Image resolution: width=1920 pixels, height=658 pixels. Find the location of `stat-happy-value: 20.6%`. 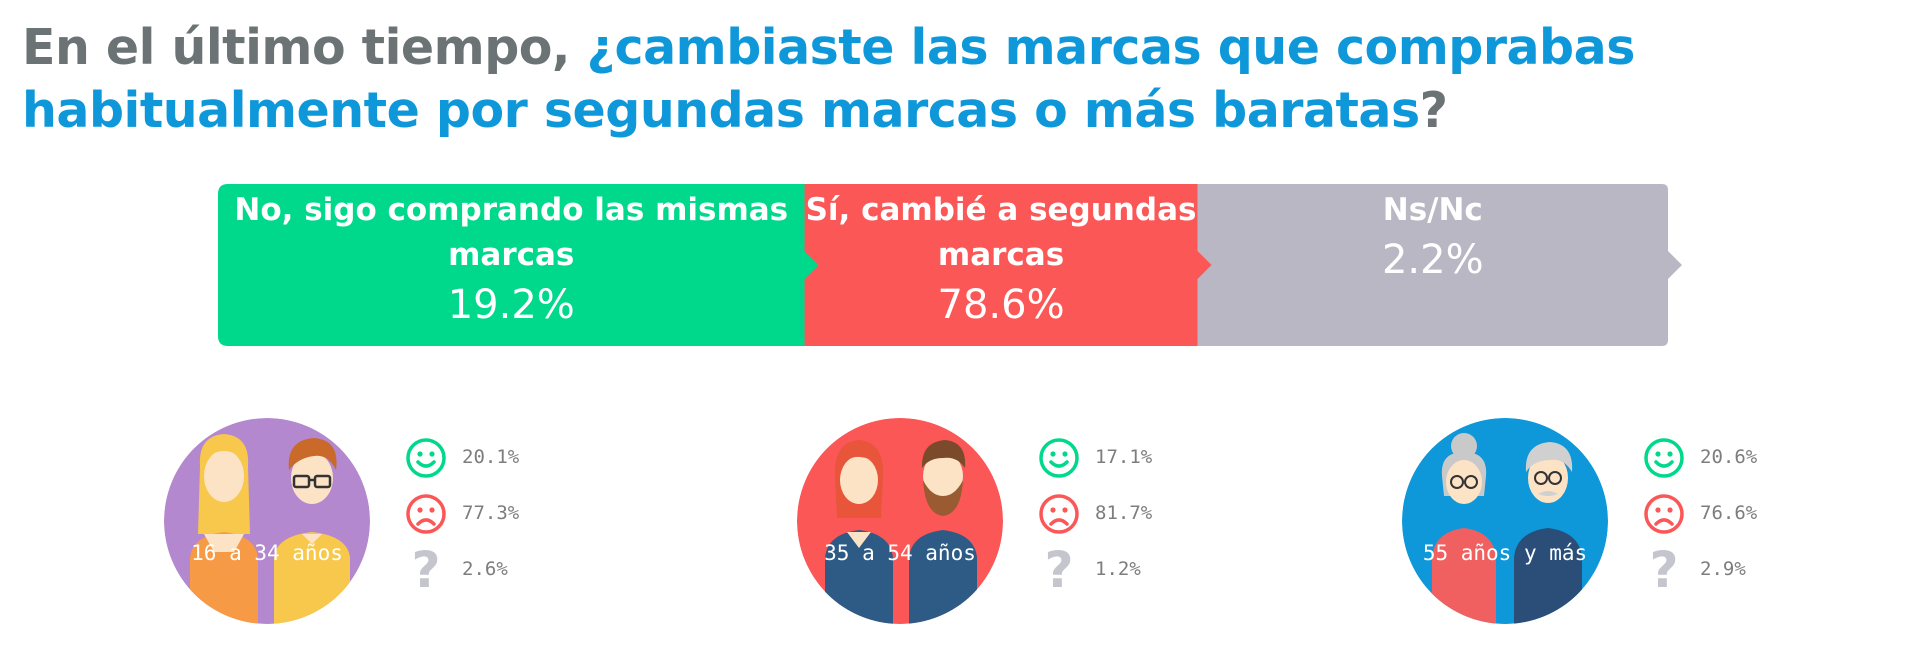

stat-happy-value: 20.6% is located at coordinates (1729, 457).